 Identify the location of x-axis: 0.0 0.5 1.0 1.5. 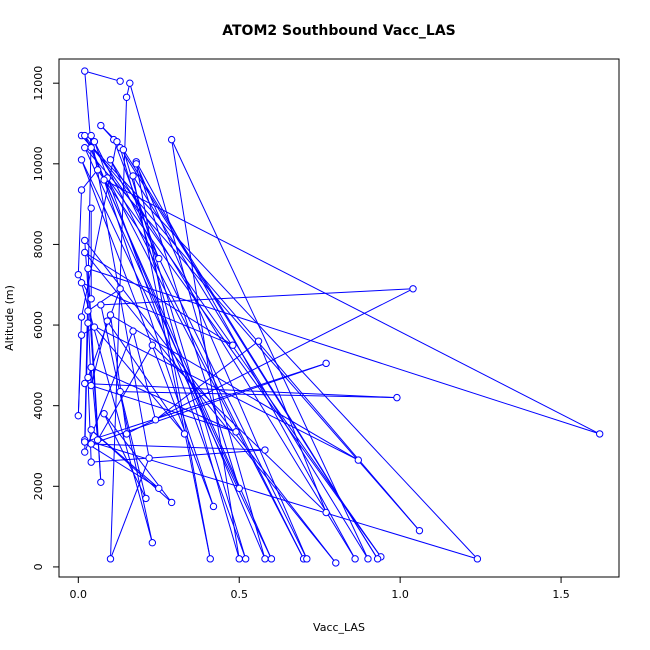
(320, 589).